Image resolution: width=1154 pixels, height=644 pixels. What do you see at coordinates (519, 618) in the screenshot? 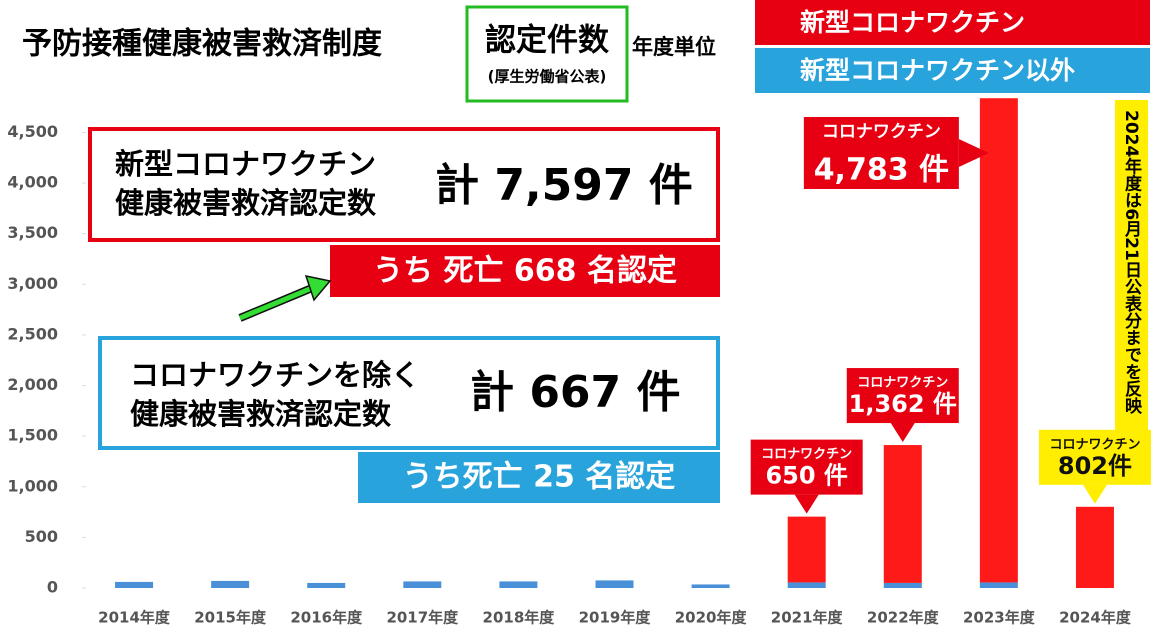
I see `x-tick-label: 2018年度` at bounding box center [519, 618].